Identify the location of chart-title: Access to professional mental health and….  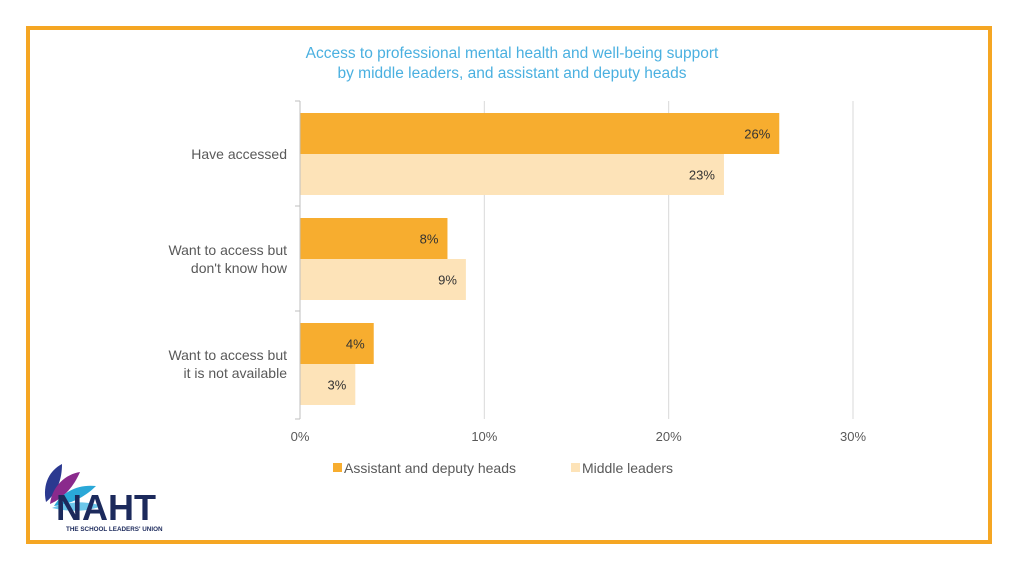
(512, 63).